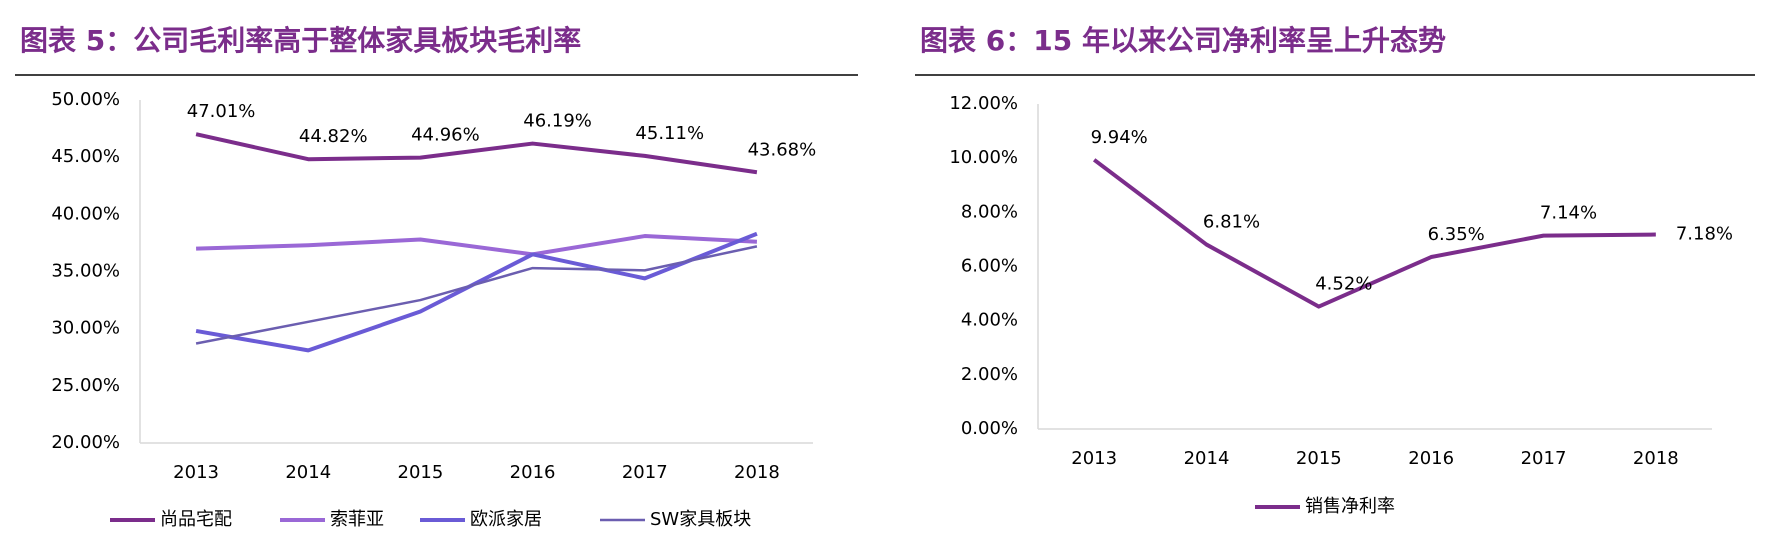 The width and height of the screenshot is (1766, 560). I want to click on legend-label: 欧派家居, so click(506, 519).